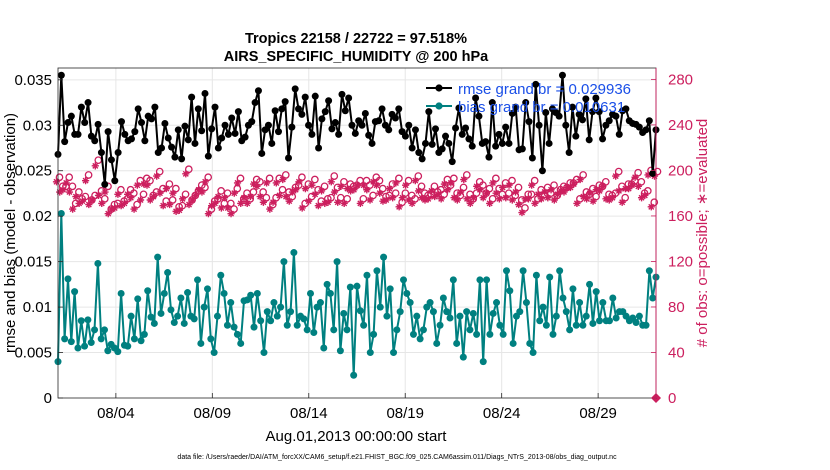 This screenshot has width=830, height=470. I want to click on left-y-axis: 0 0.005 0.01 0.015 0.02 0.025 0.03 0.035, so click(38, 239).